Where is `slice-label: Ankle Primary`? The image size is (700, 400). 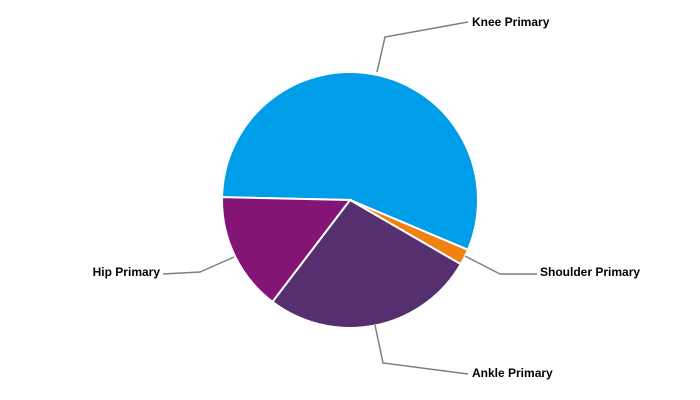 slice-label: Ankle Primary is located at coordinates (512, 373).